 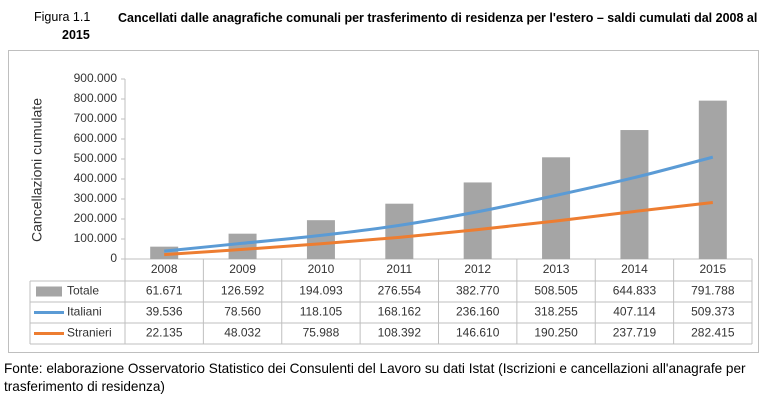 I want to click on y-tick-label: 0, so click(x=113, y=258).